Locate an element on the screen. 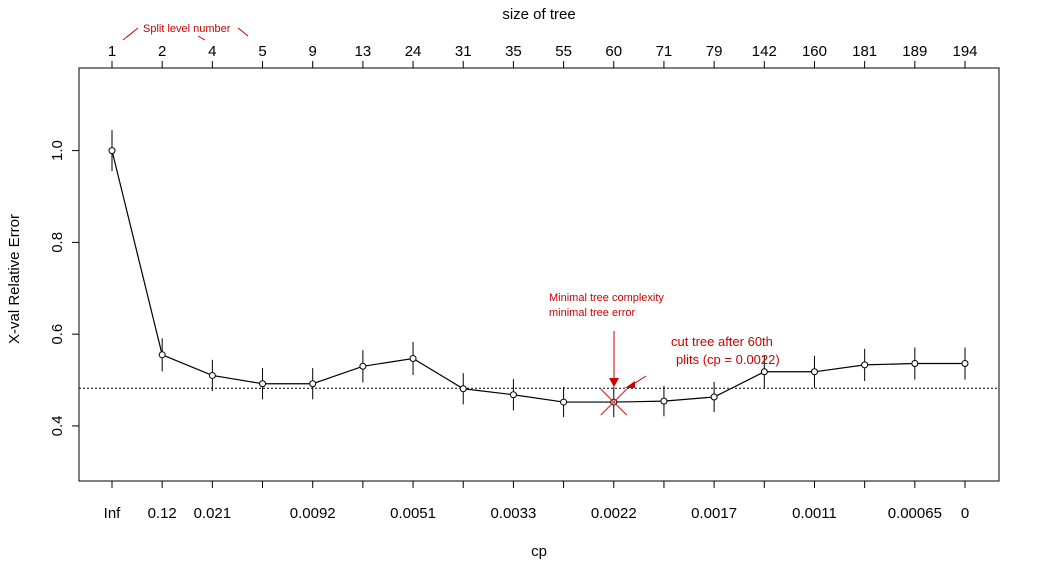  size-tick-label: 194 is located at coordinates (964, 51).